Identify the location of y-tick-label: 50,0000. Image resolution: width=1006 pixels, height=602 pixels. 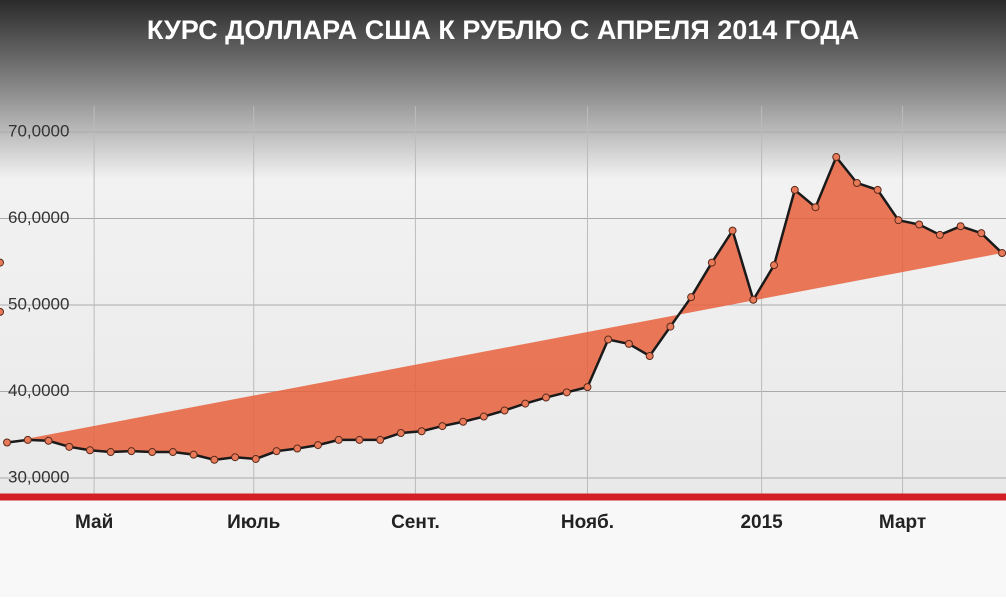
(38, 303).